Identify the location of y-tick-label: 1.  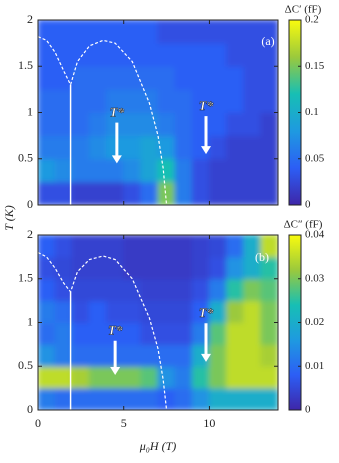
(30, 321).